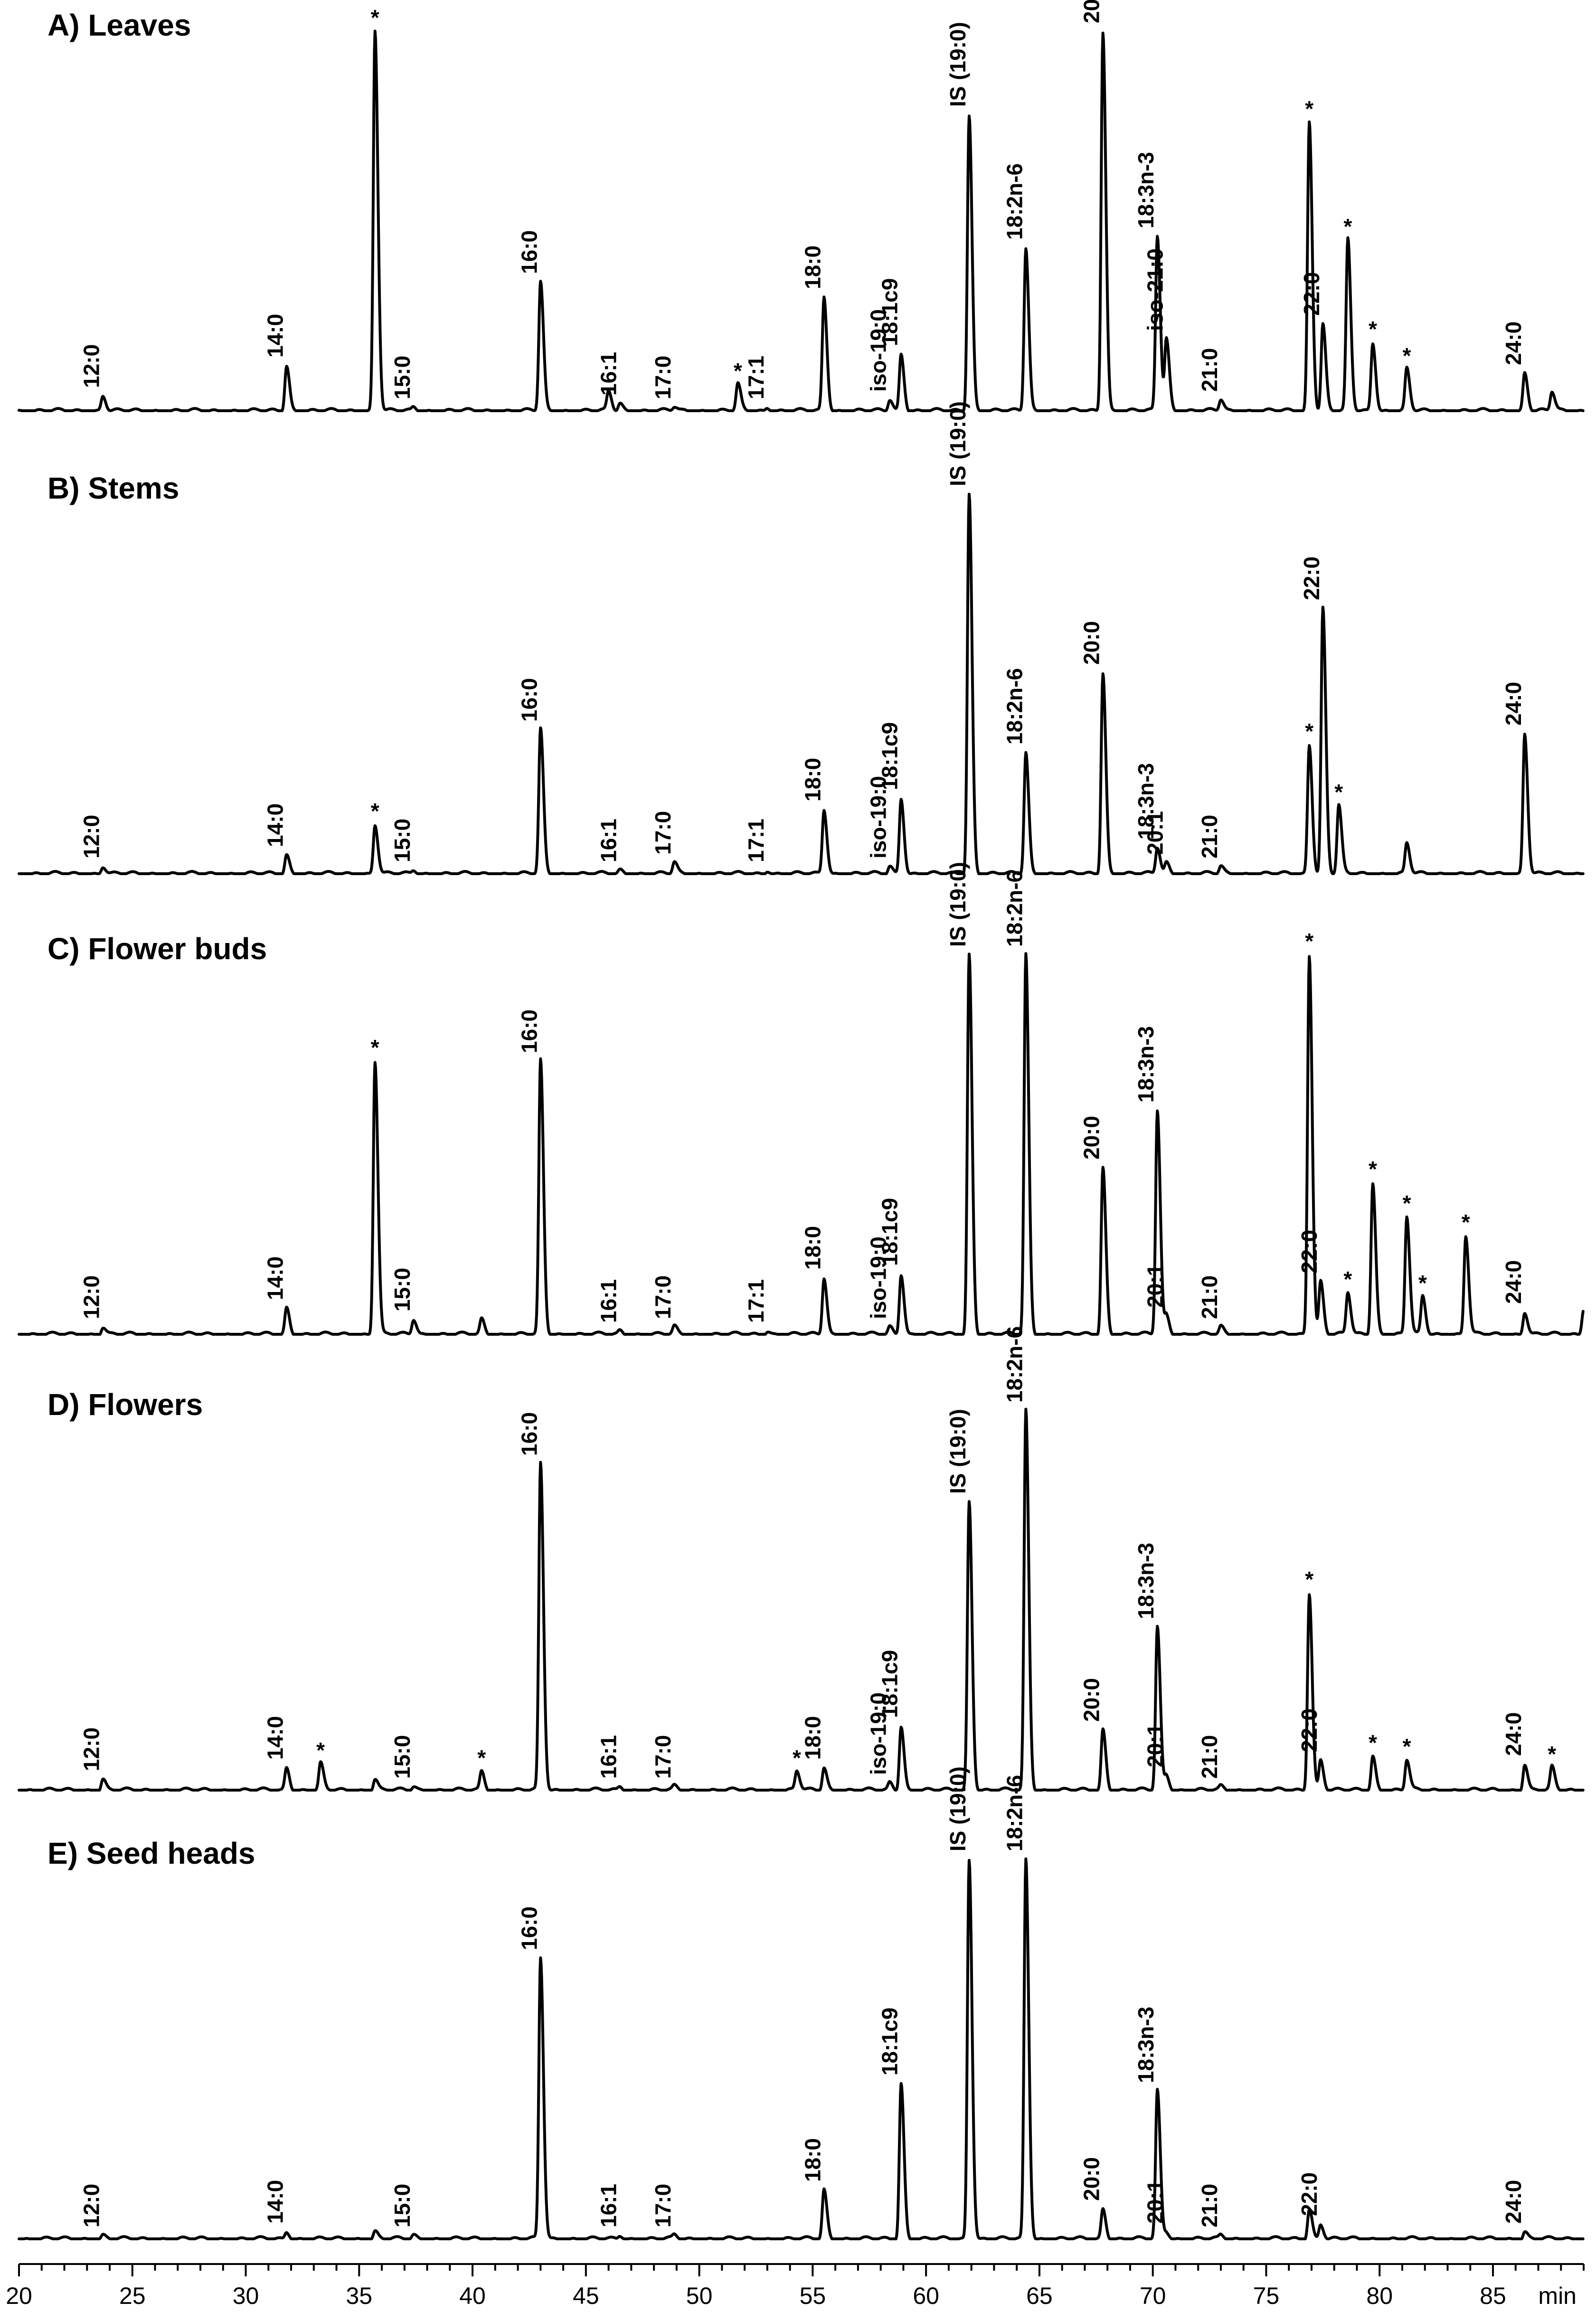 This screenshot has height=2321, width=1596. Describe the element at coordinates (119, 25) in the screenshot. I see `panel-title: A) Leaves` at that location.